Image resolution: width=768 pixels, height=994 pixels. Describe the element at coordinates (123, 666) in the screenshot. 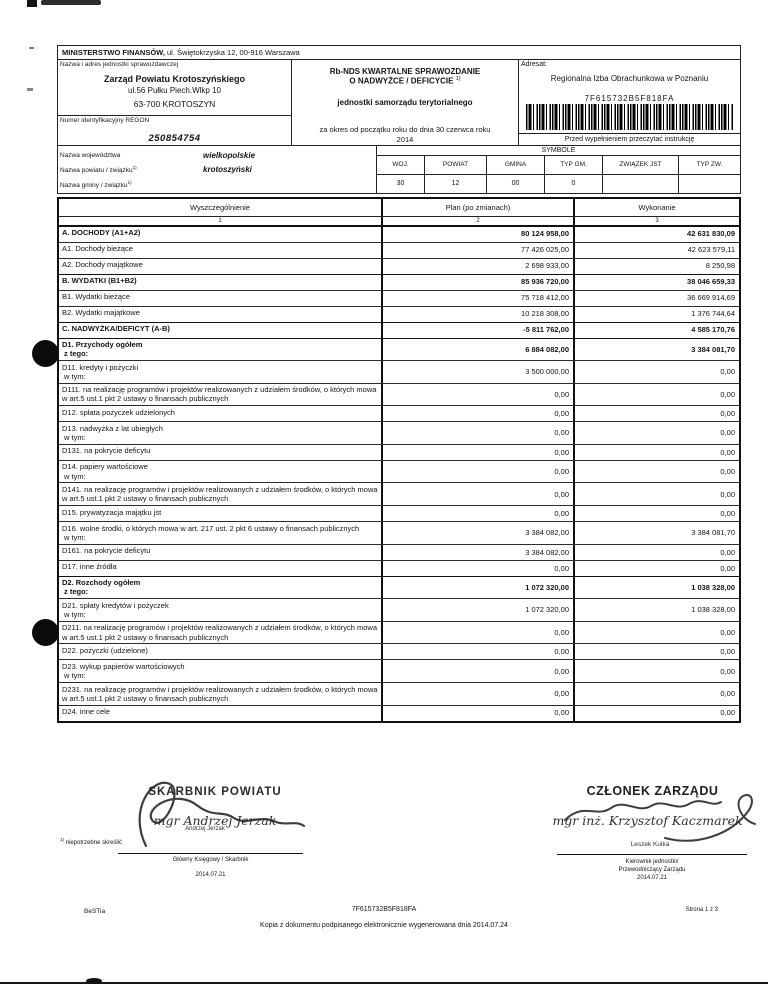

I see `row-label: D23. wykup papierów wartościowych` at that location.